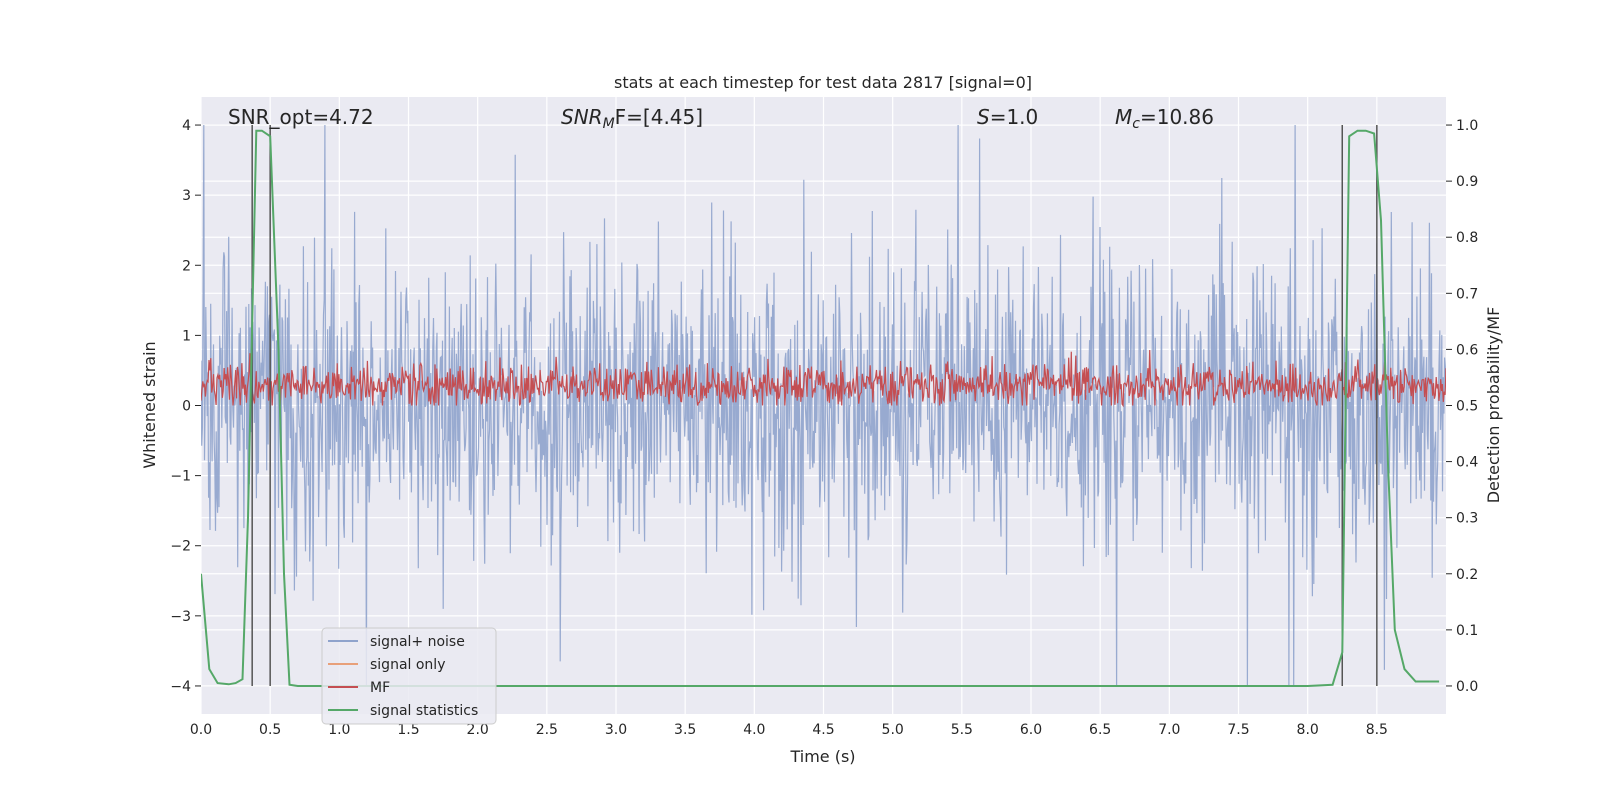 This screenshot has height=804, width=1600. I want to click on y-axis-right: 0.0 0.1 0.2 0.3 0.4 0.5 0.6 0.7 0.8 0.9 1.0, so click(1462, 406).